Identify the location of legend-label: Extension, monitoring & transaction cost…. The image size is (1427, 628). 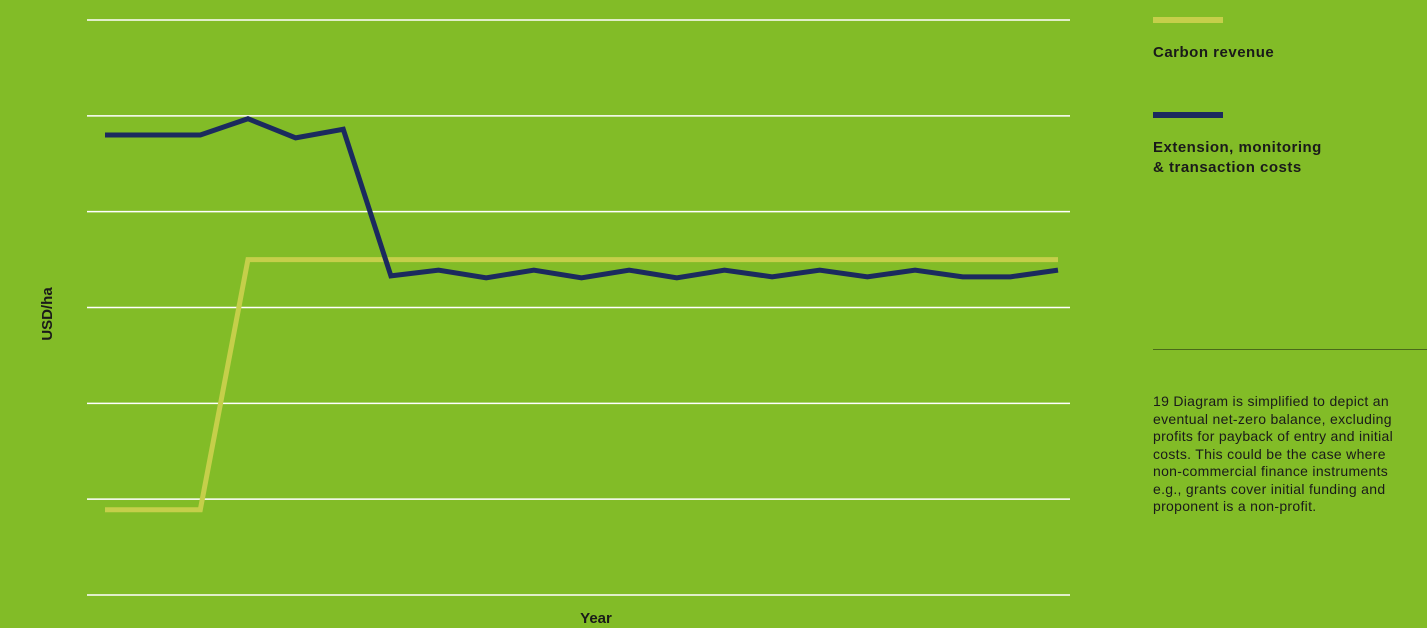
(1237, 157).